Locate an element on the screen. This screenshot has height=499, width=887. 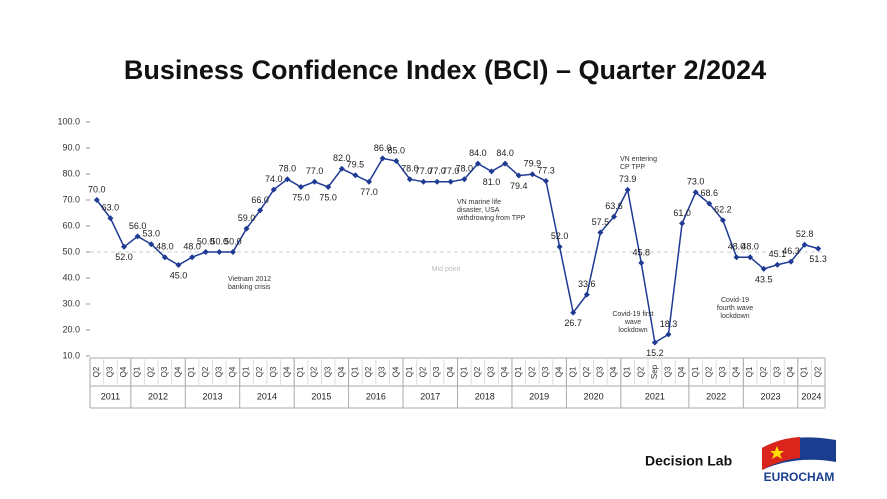
year-label: 2019 is located at coordinates (539, 396).